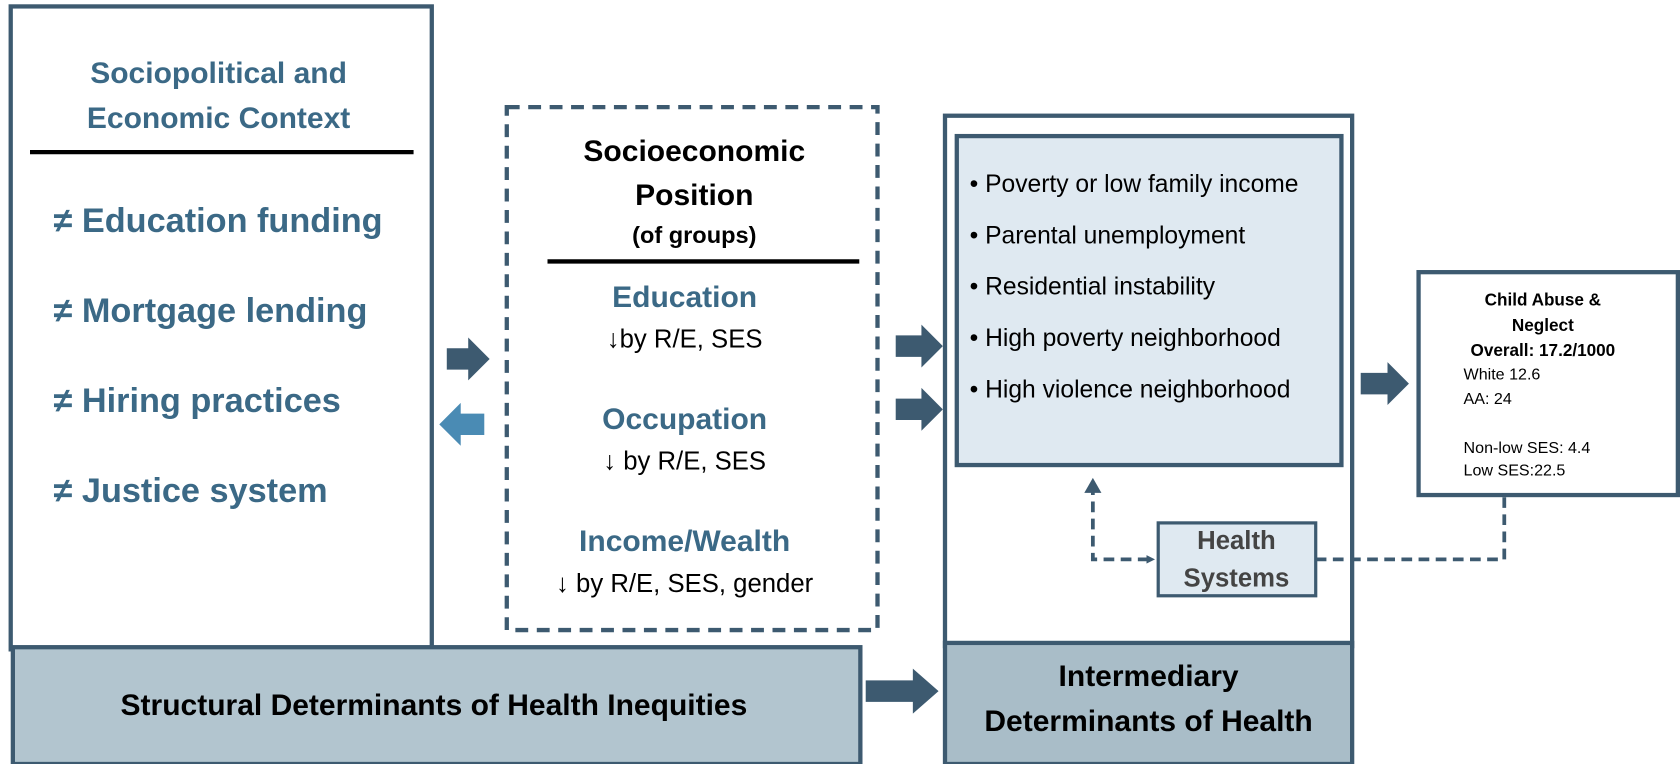 Image resolution: width=1680 pixels, height=764 pixels. I want to click on health-systems-box, so click(1237, 559).